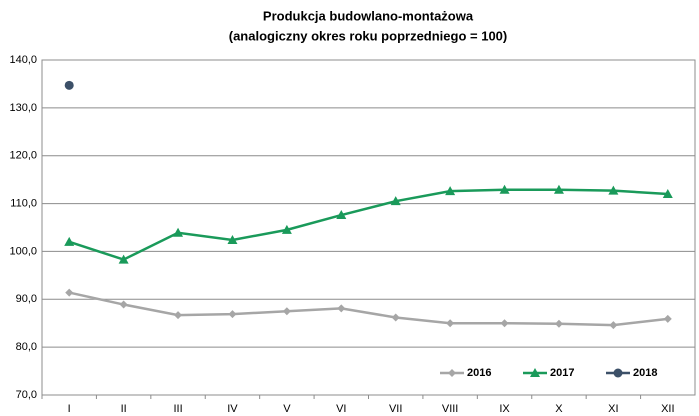 This screenshot has width=699, height=416. I want to click on x-tick-label: V, so click(287, 409).